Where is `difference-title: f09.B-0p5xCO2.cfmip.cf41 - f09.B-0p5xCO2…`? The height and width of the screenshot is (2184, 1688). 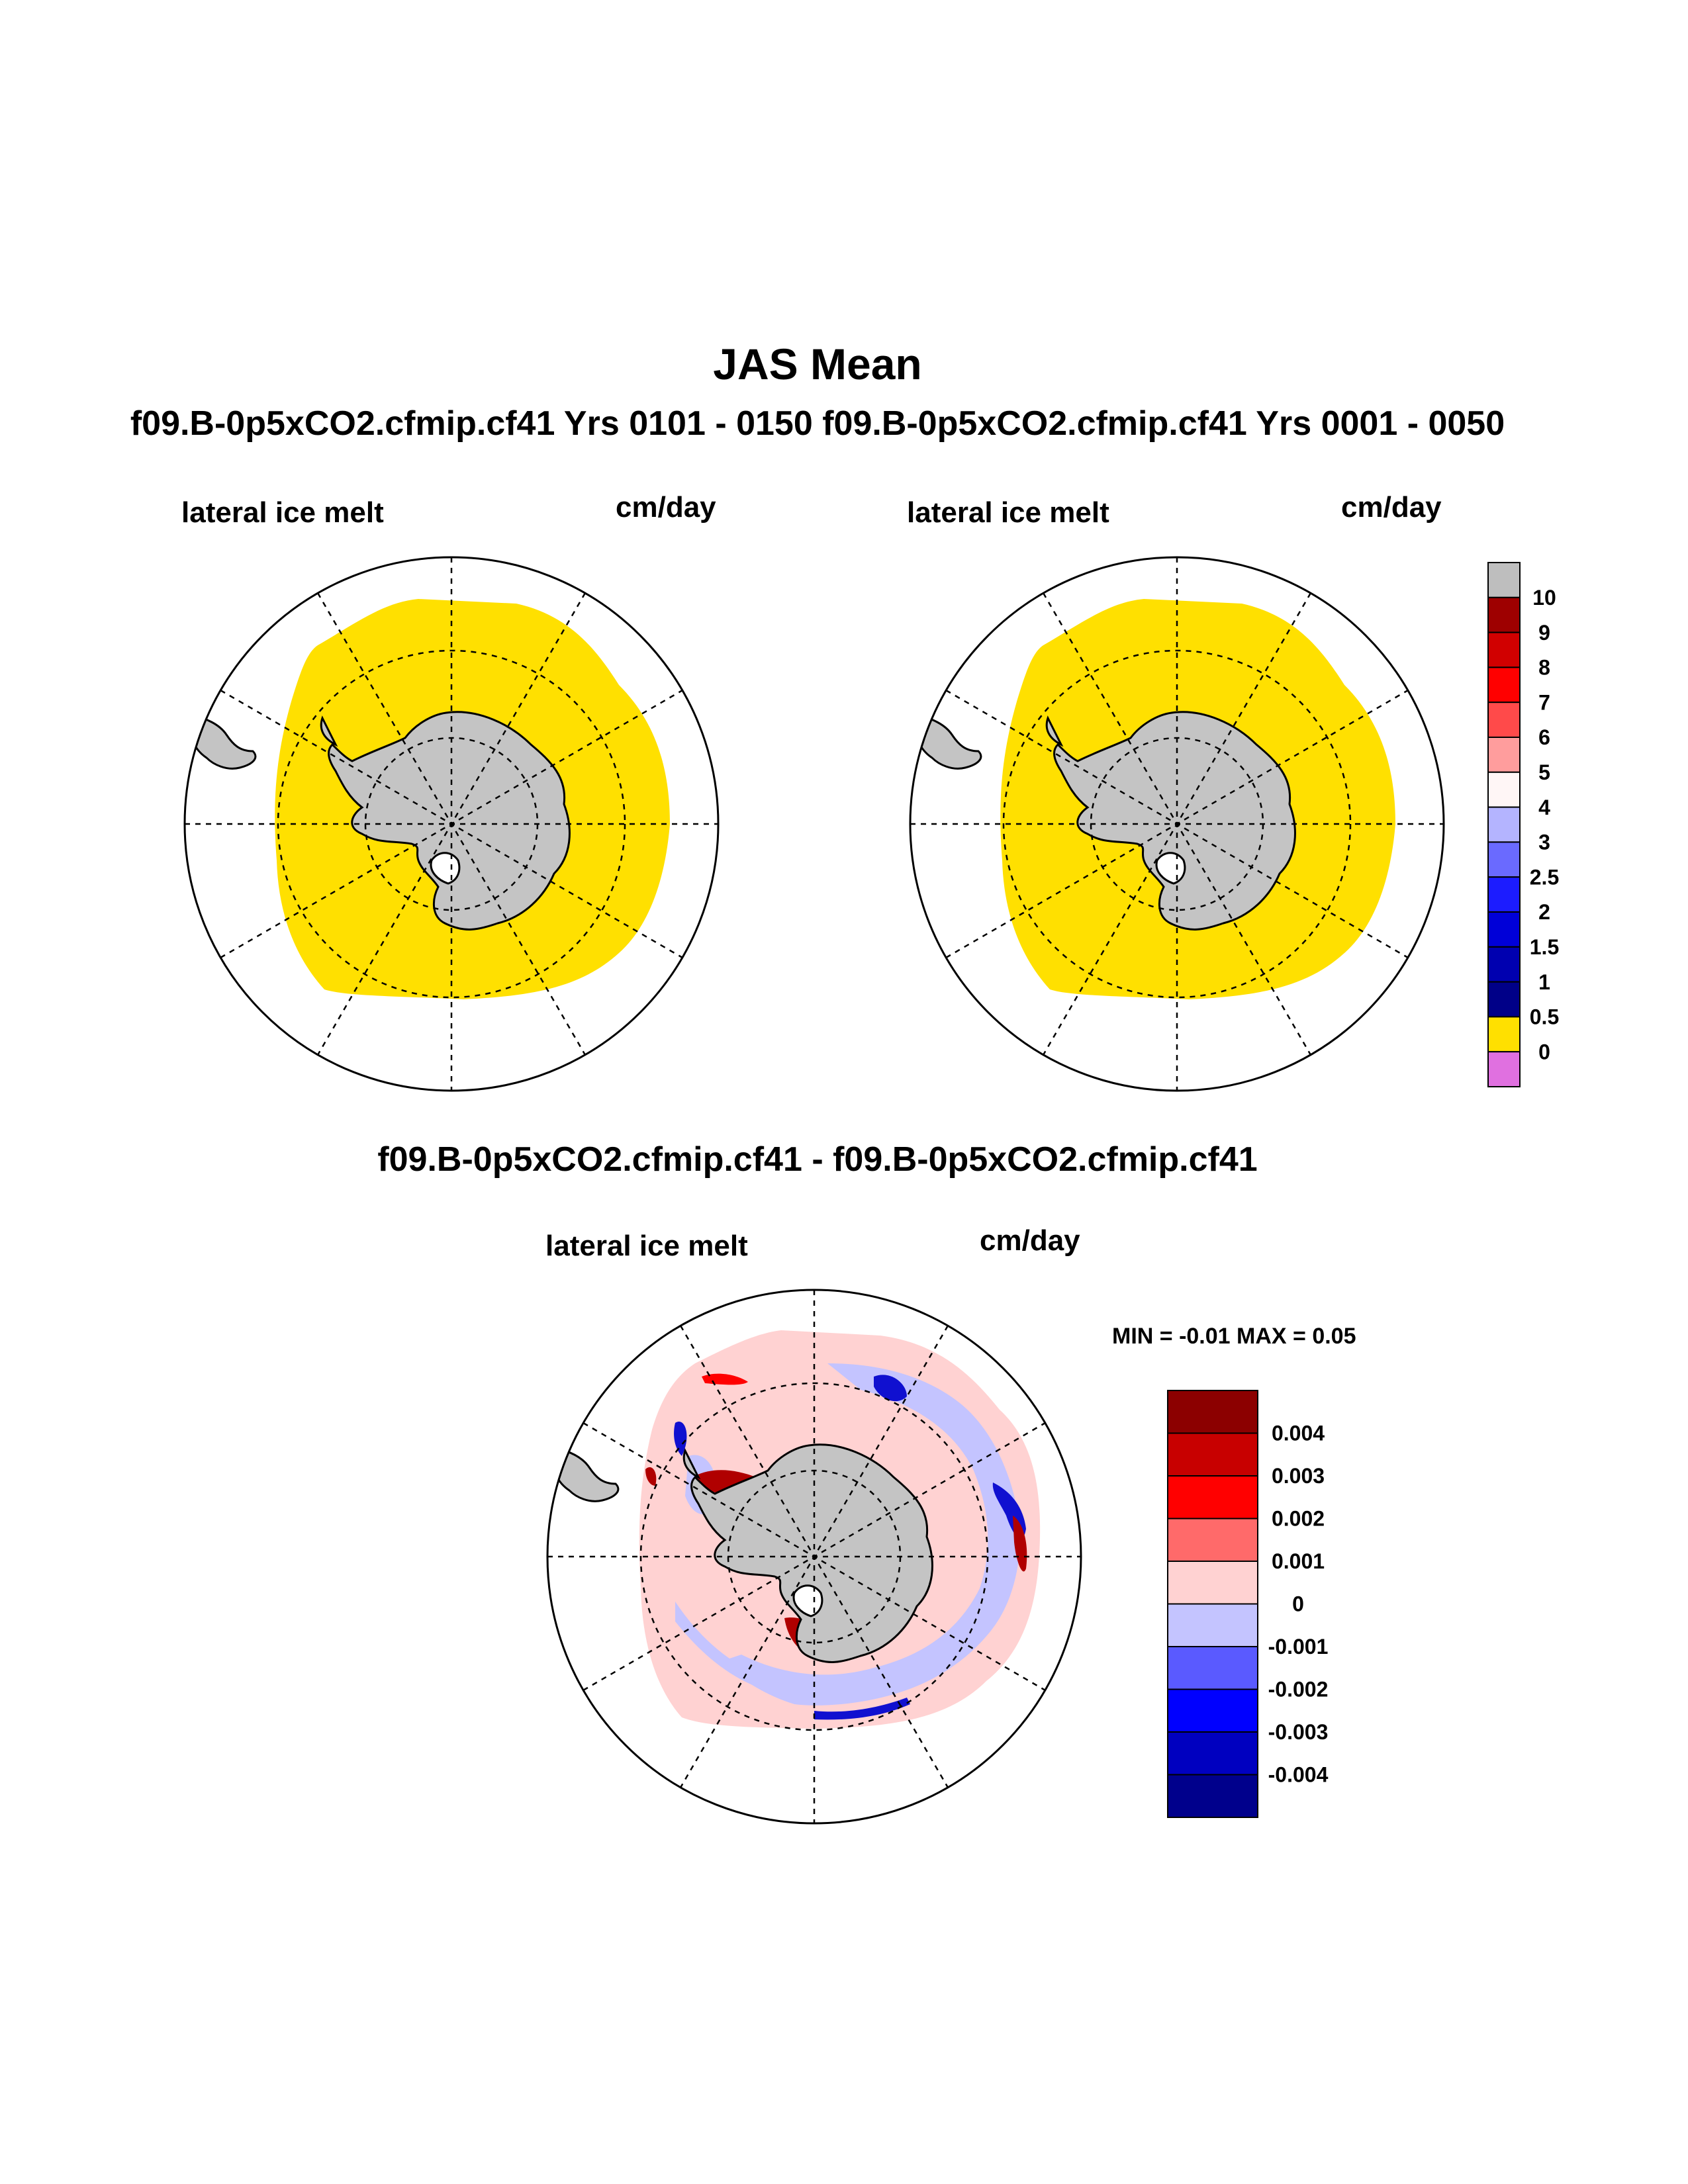
difference-title: f09.B-0p5xCO2.cfmip.cf41 - f09.B-0p5xCO2… is located at coordinates (817, 1159).